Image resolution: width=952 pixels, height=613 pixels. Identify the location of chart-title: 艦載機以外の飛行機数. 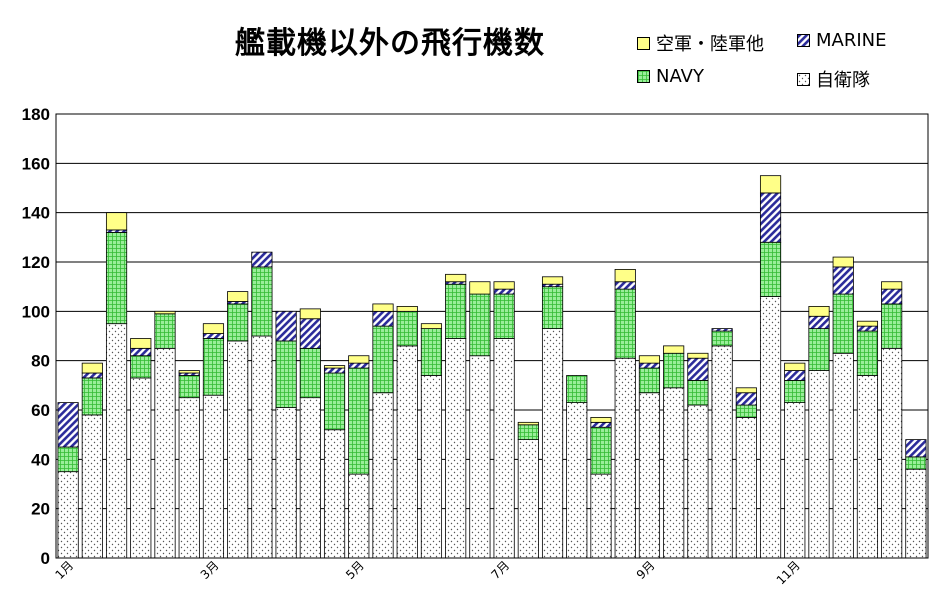
(390, 43).